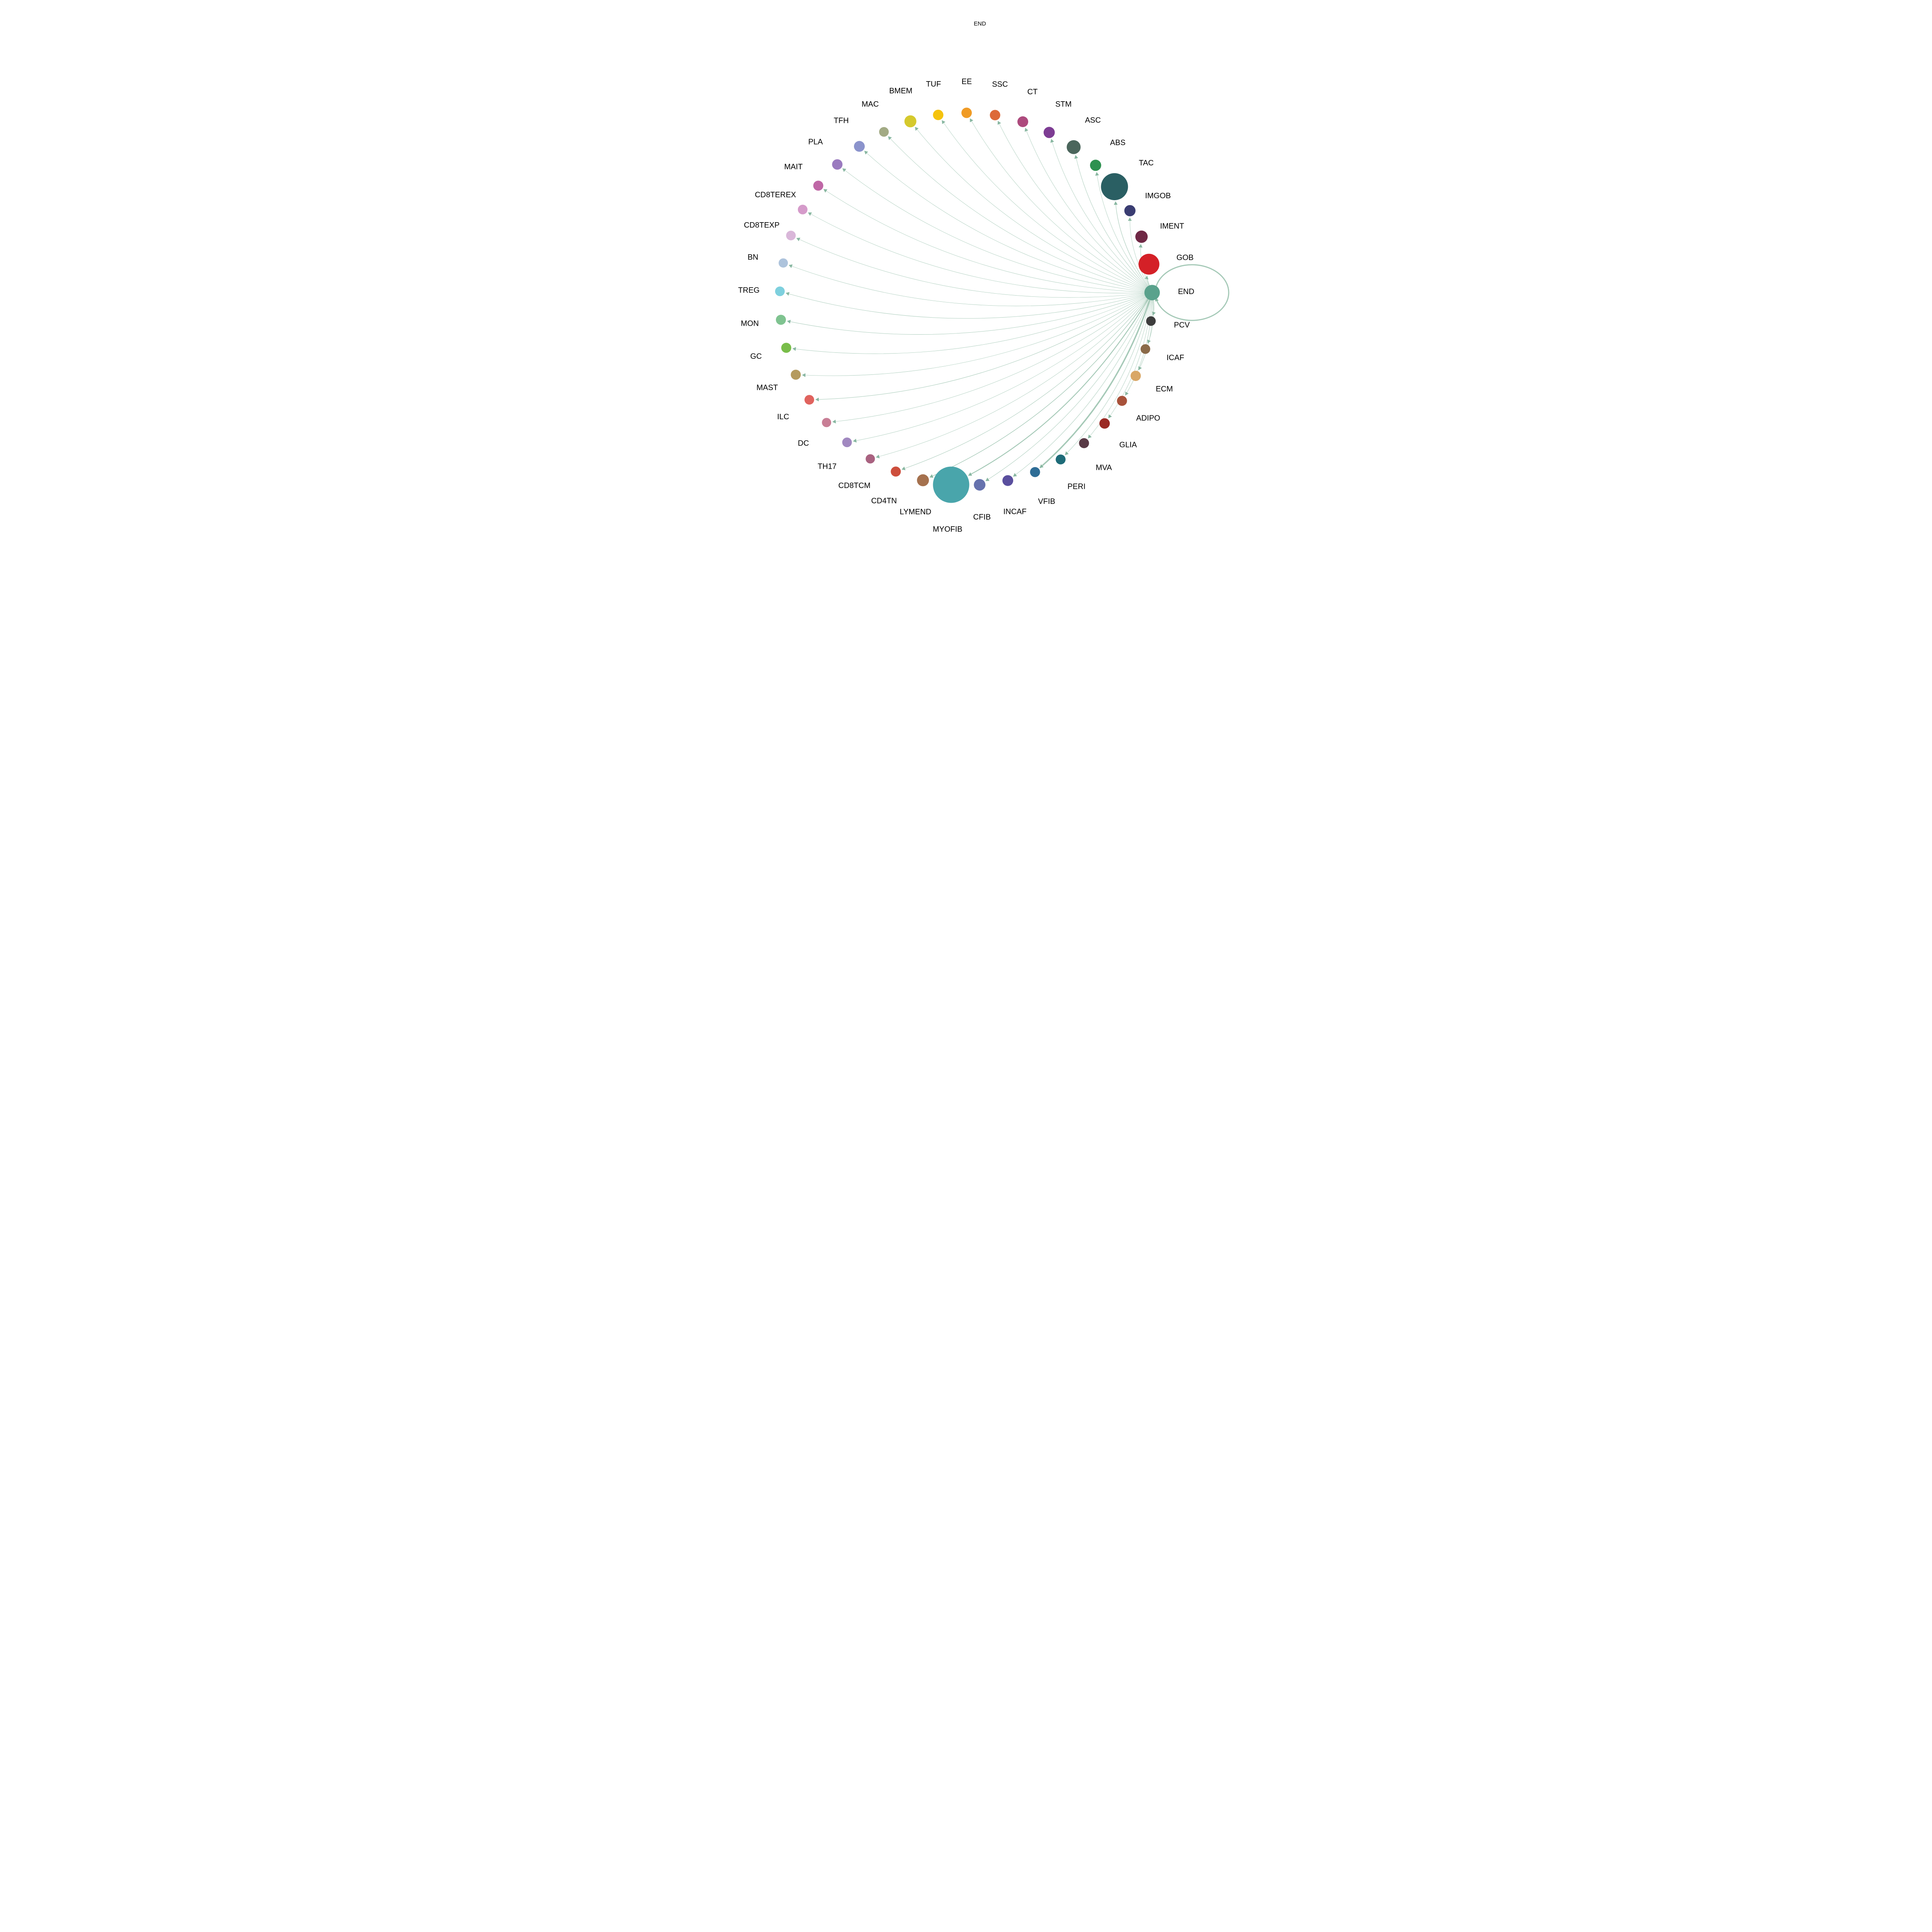 The width and height of the screenshot is (1932, 1932). I want to click on edge-END-TAC, so click(1134, 247).